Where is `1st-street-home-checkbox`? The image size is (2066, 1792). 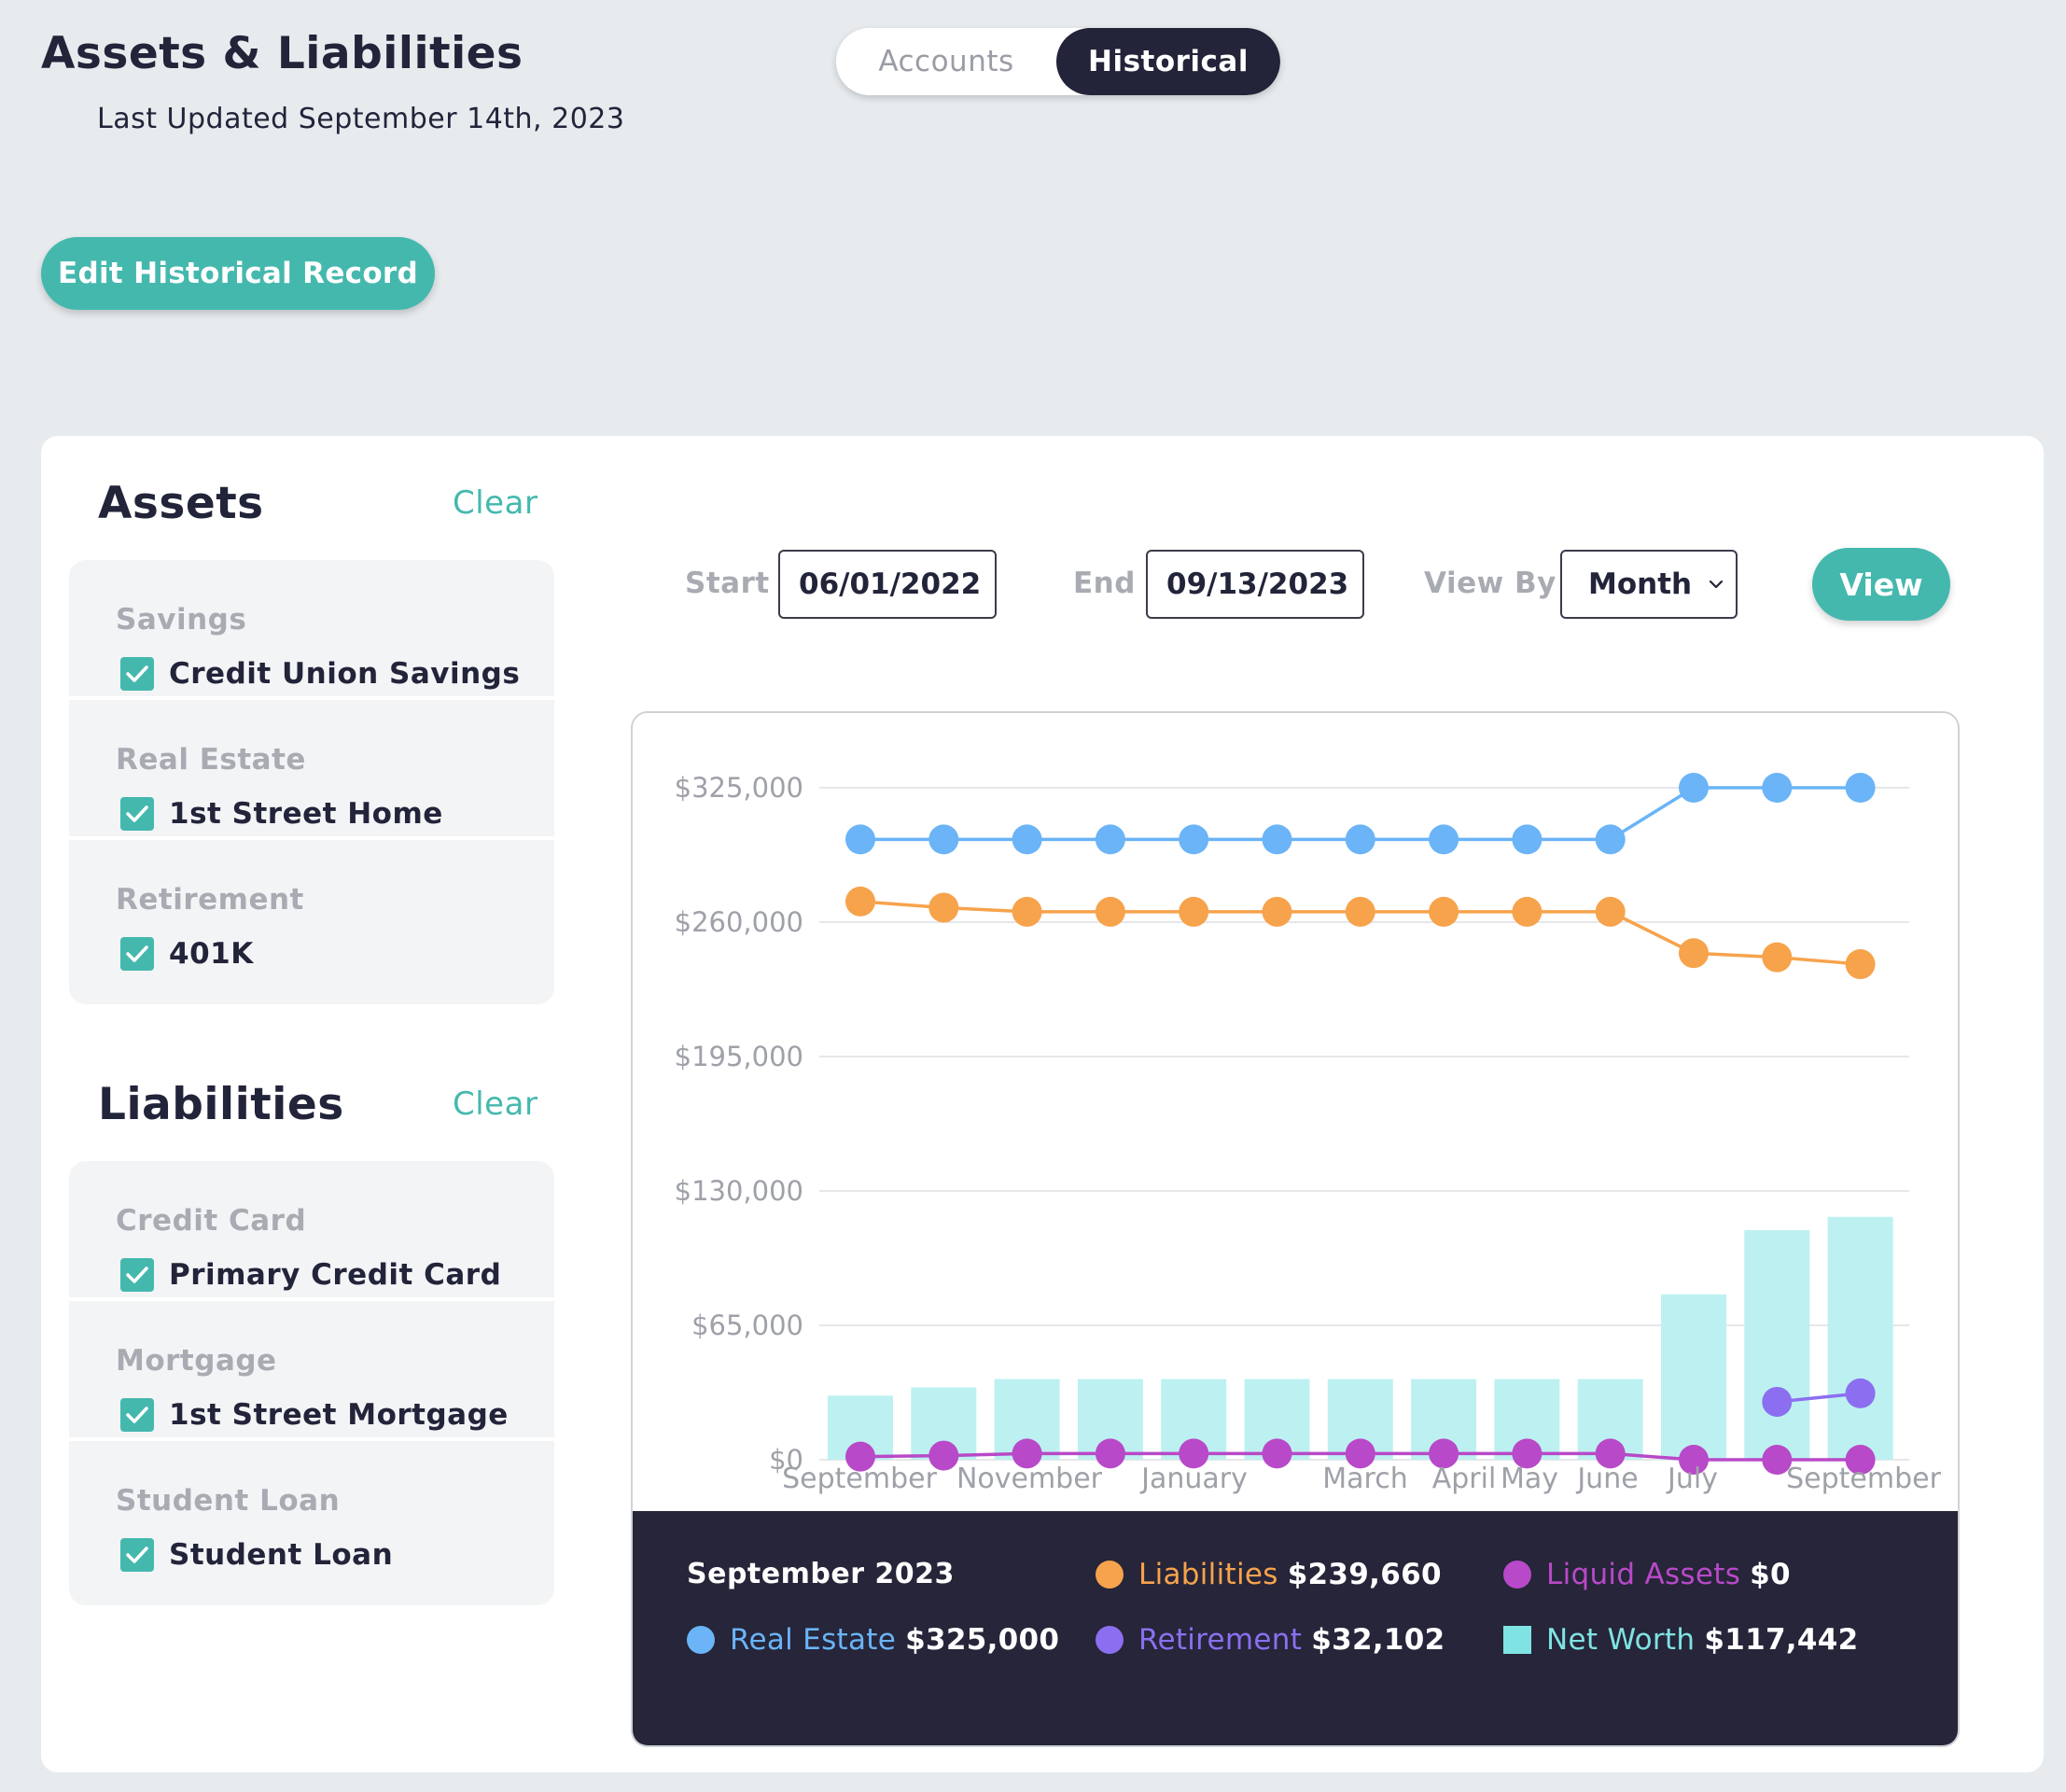 1st-street-home-checkbox is located at coordinates (137, 814).